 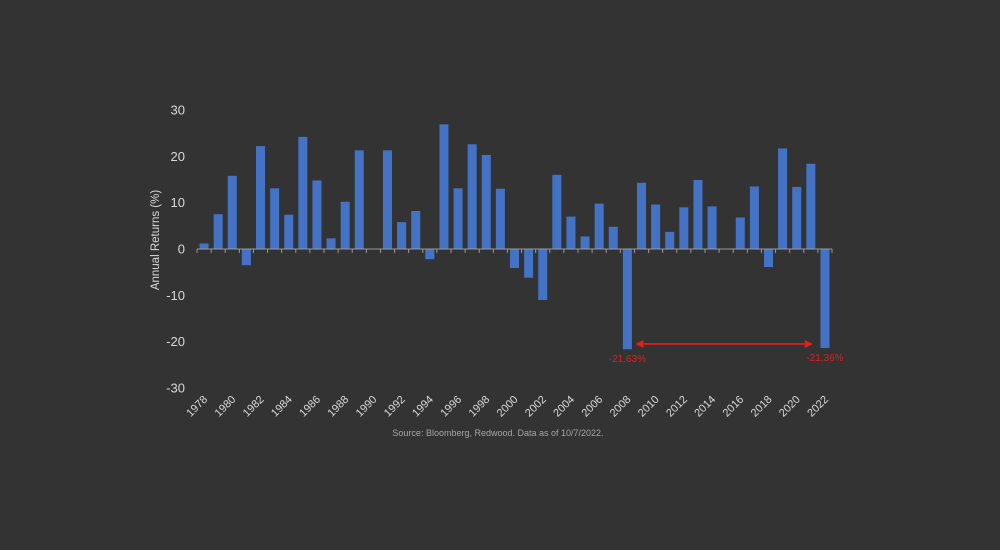 I want to click on bar-2001, so click(x=529, y=263).